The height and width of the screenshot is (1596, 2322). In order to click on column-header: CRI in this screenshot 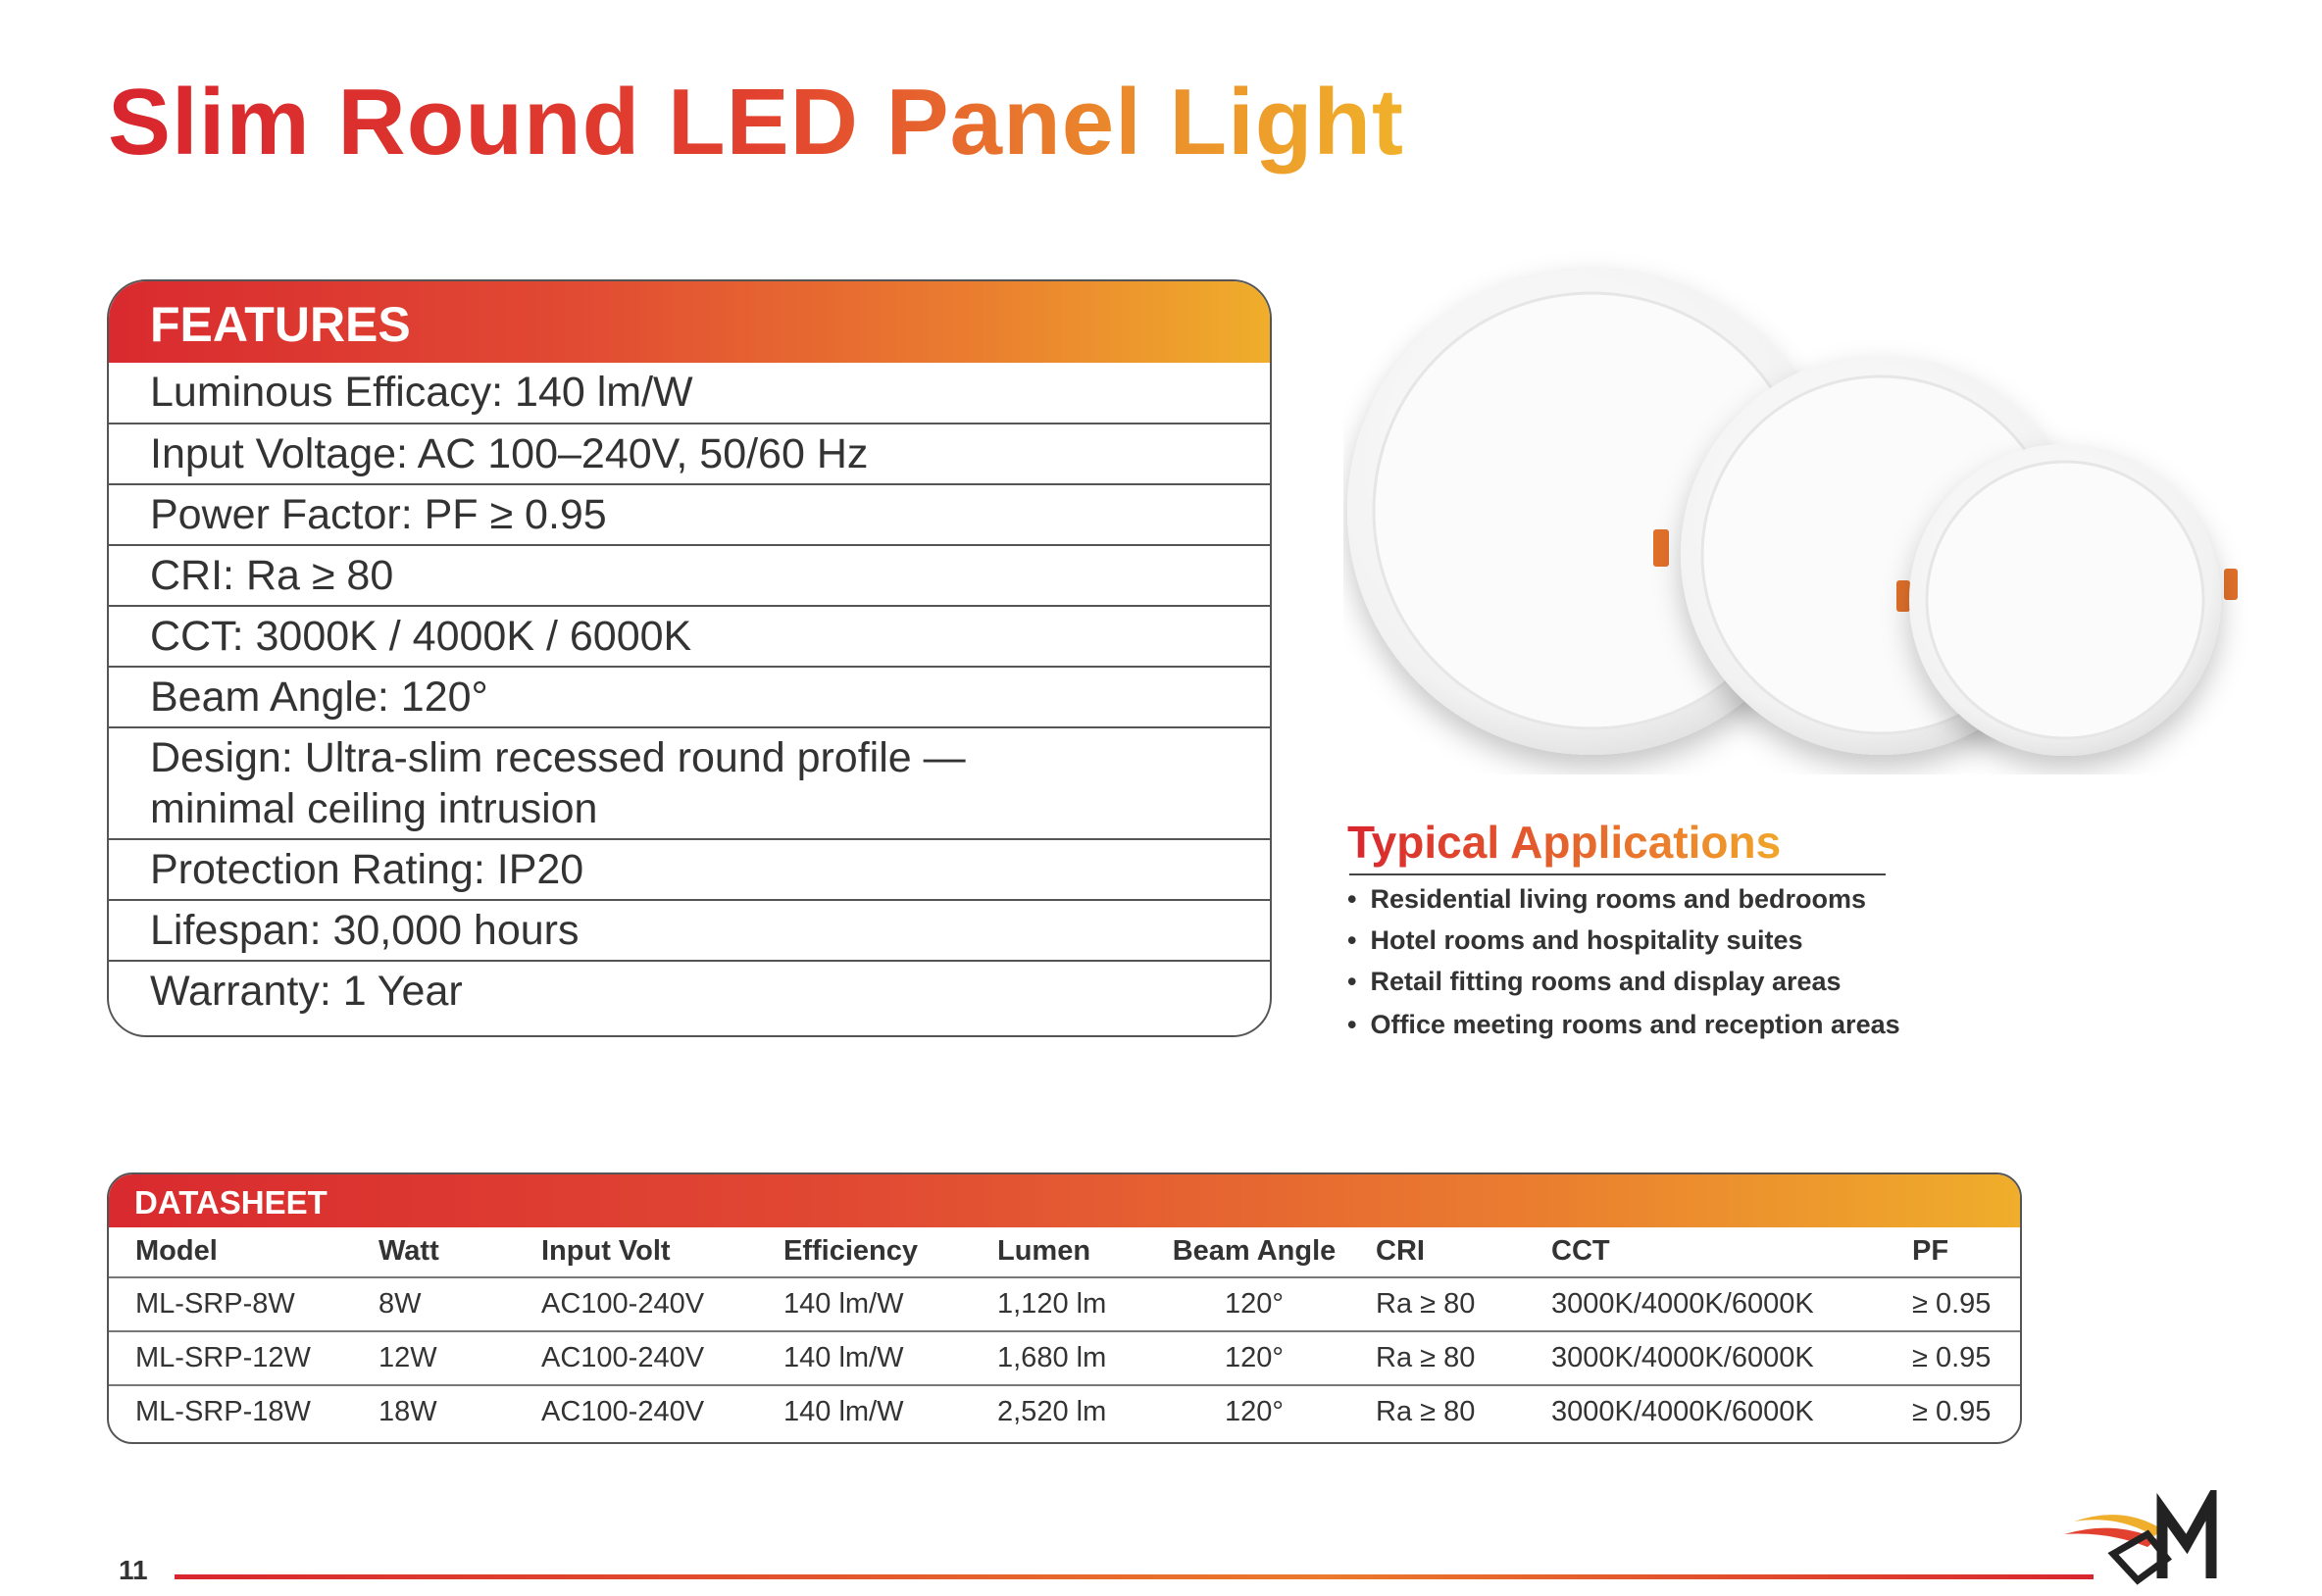, I will do `click(1400, 1251)`.